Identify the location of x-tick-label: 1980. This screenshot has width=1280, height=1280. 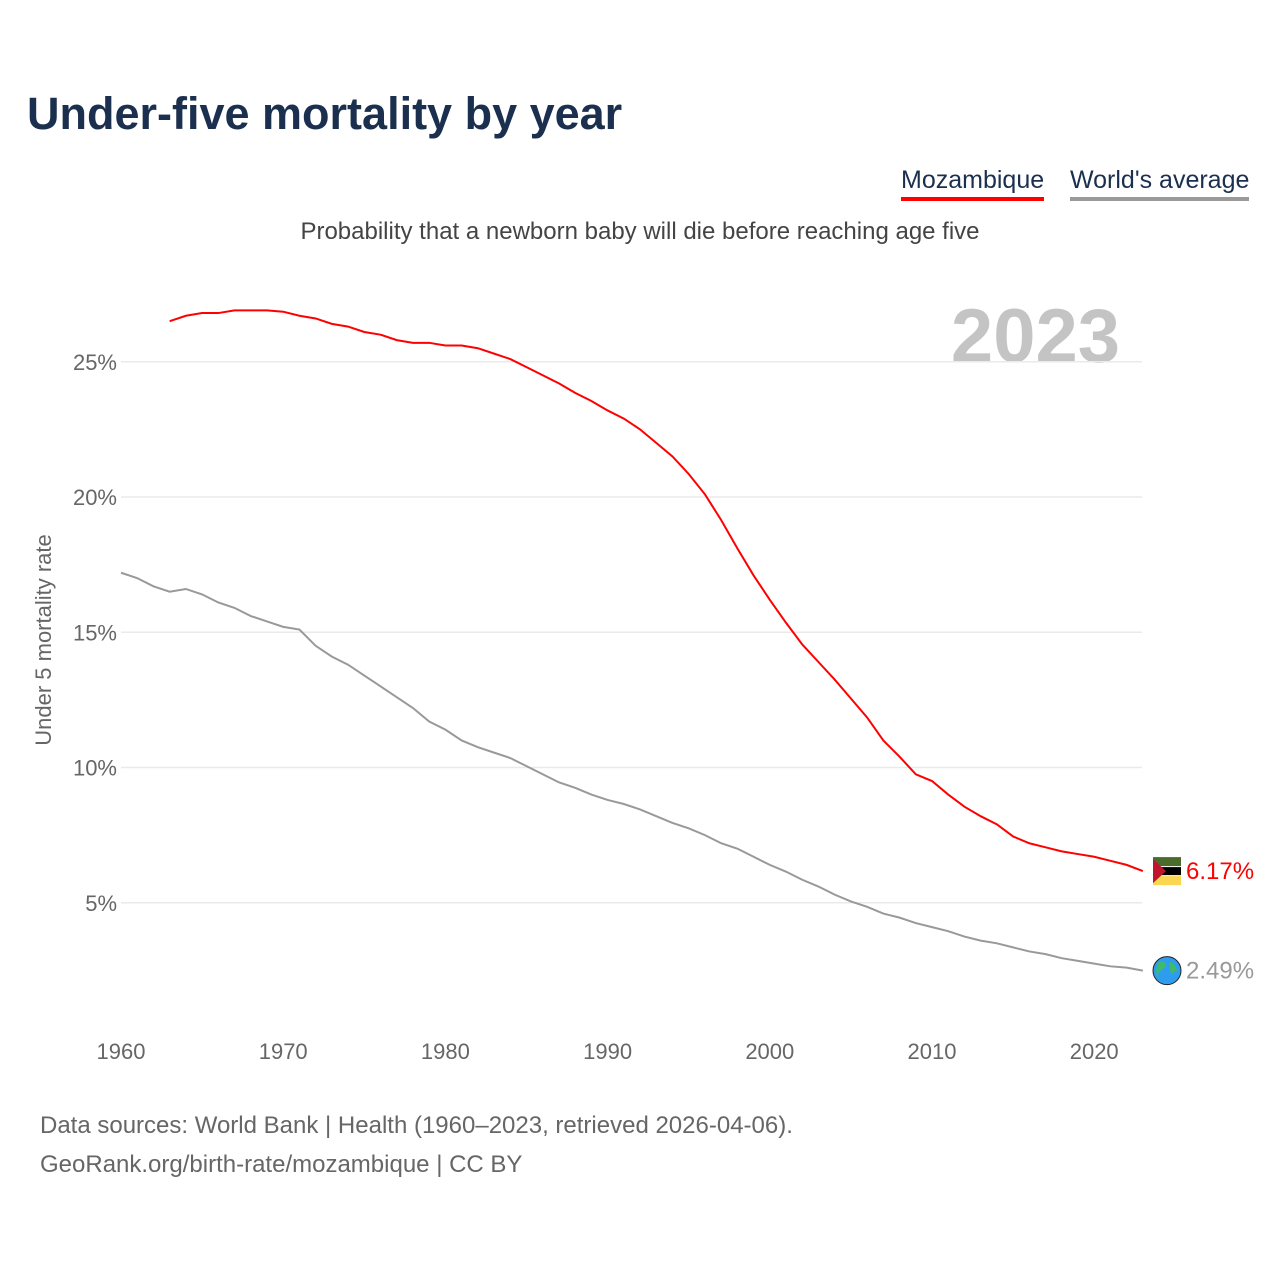
(445, 1051).